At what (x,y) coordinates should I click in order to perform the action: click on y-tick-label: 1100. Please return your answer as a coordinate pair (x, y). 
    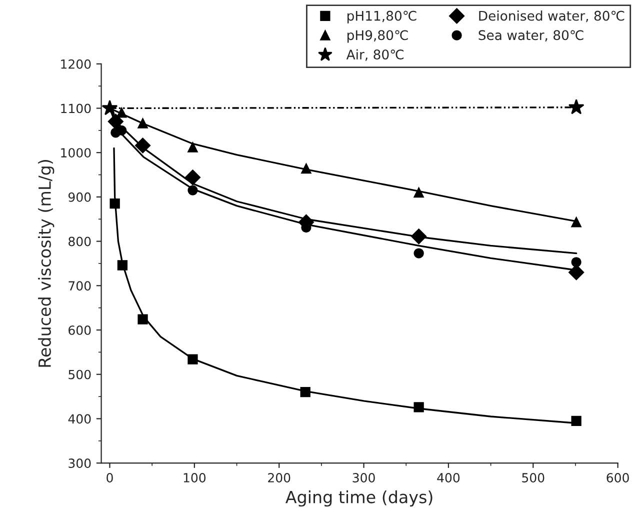
    Looking at the image, I should click on (76, 109).